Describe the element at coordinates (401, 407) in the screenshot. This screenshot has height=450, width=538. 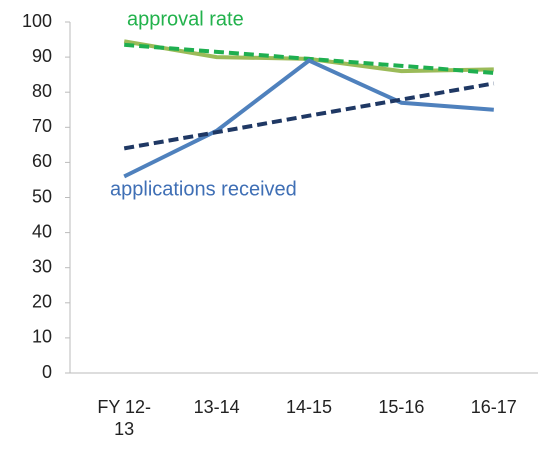
I see `x-tick-label: 15-16` at that location.